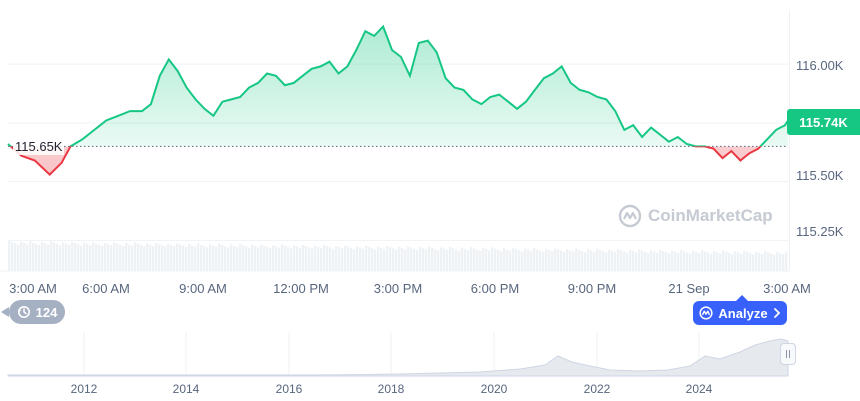 This screenshot has width=860, height=401. Describe the element at coordinates (788, 354) in the screenshot. I see `navigator-drag-handle` at that location.